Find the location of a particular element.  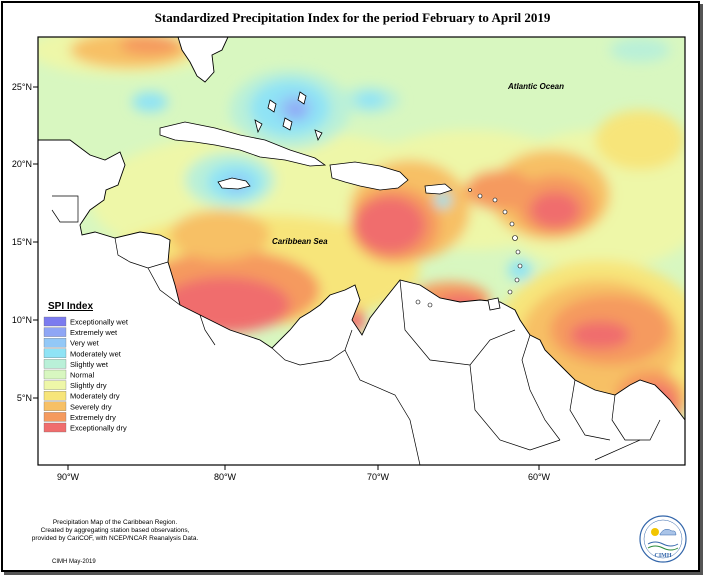

logo-text: CIMH is located at coordinates (663, 556).